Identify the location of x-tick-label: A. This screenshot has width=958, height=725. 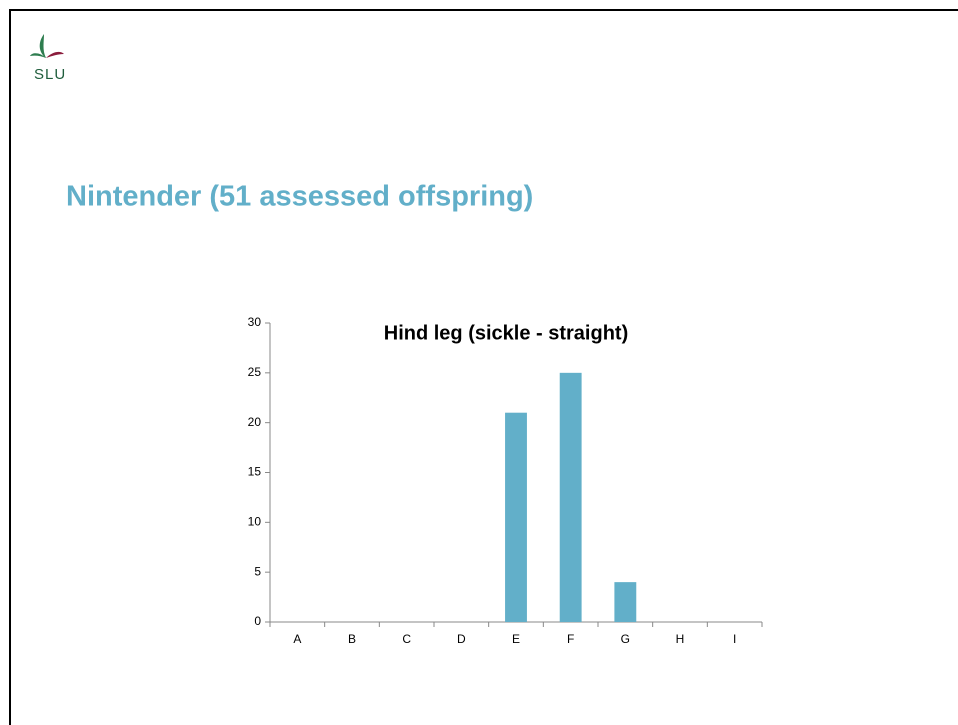
(297, 639).